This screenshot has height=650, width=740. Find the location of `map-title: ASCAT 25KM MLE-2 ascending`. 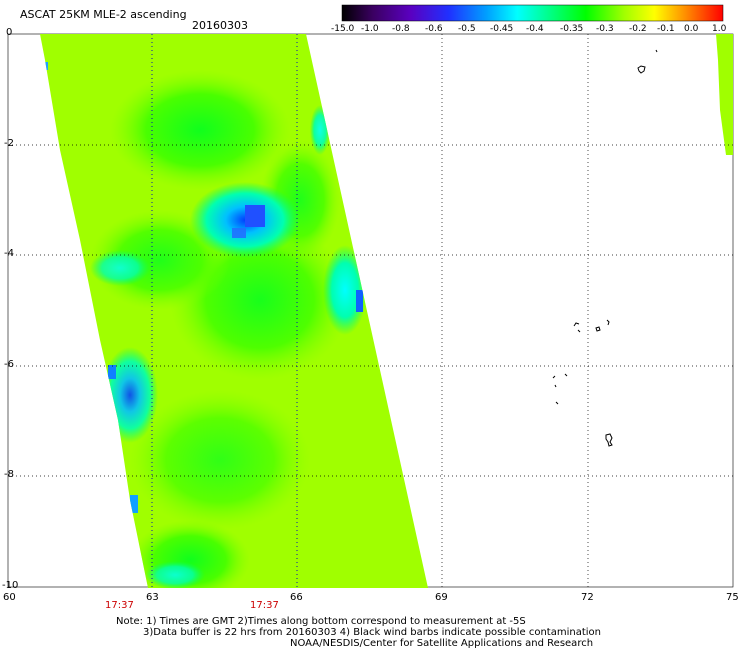

map-title: ASCAT 25KM MLE-2 ascending is located at coordinates (103, 14).